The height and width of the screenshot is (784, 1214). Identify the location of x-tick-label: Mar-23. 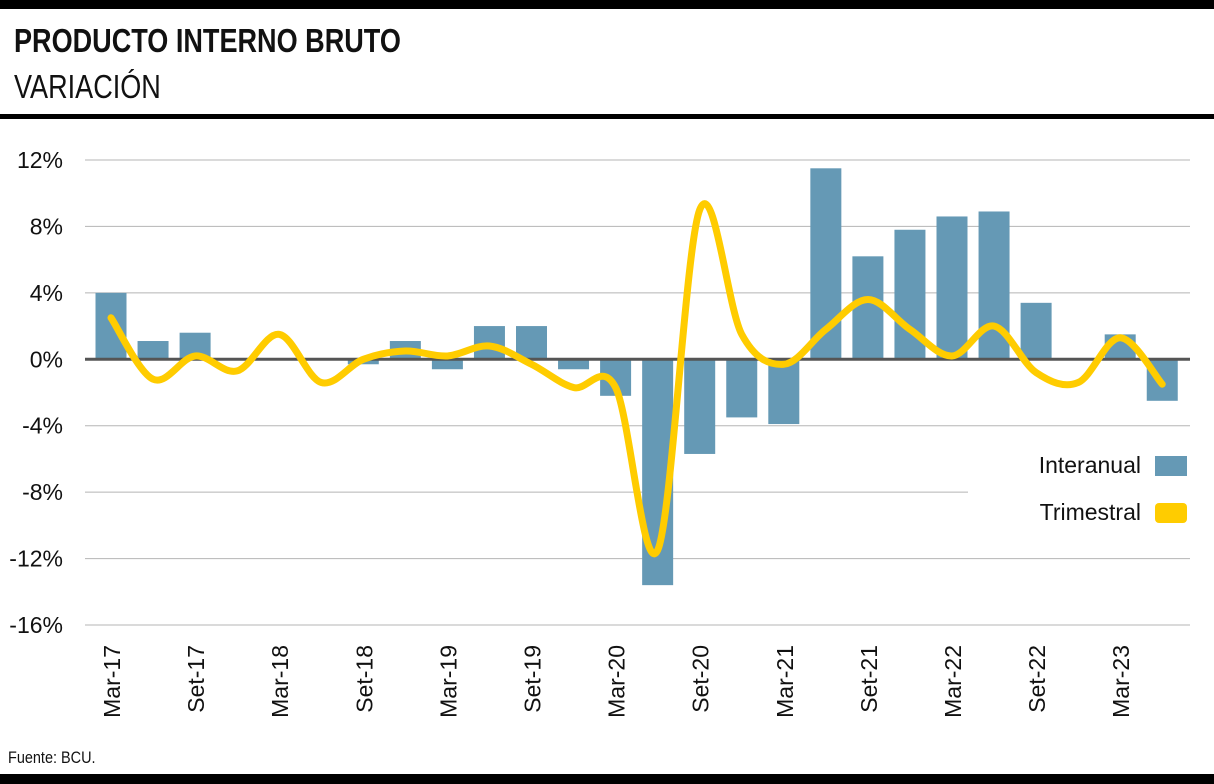
(1121, 681).